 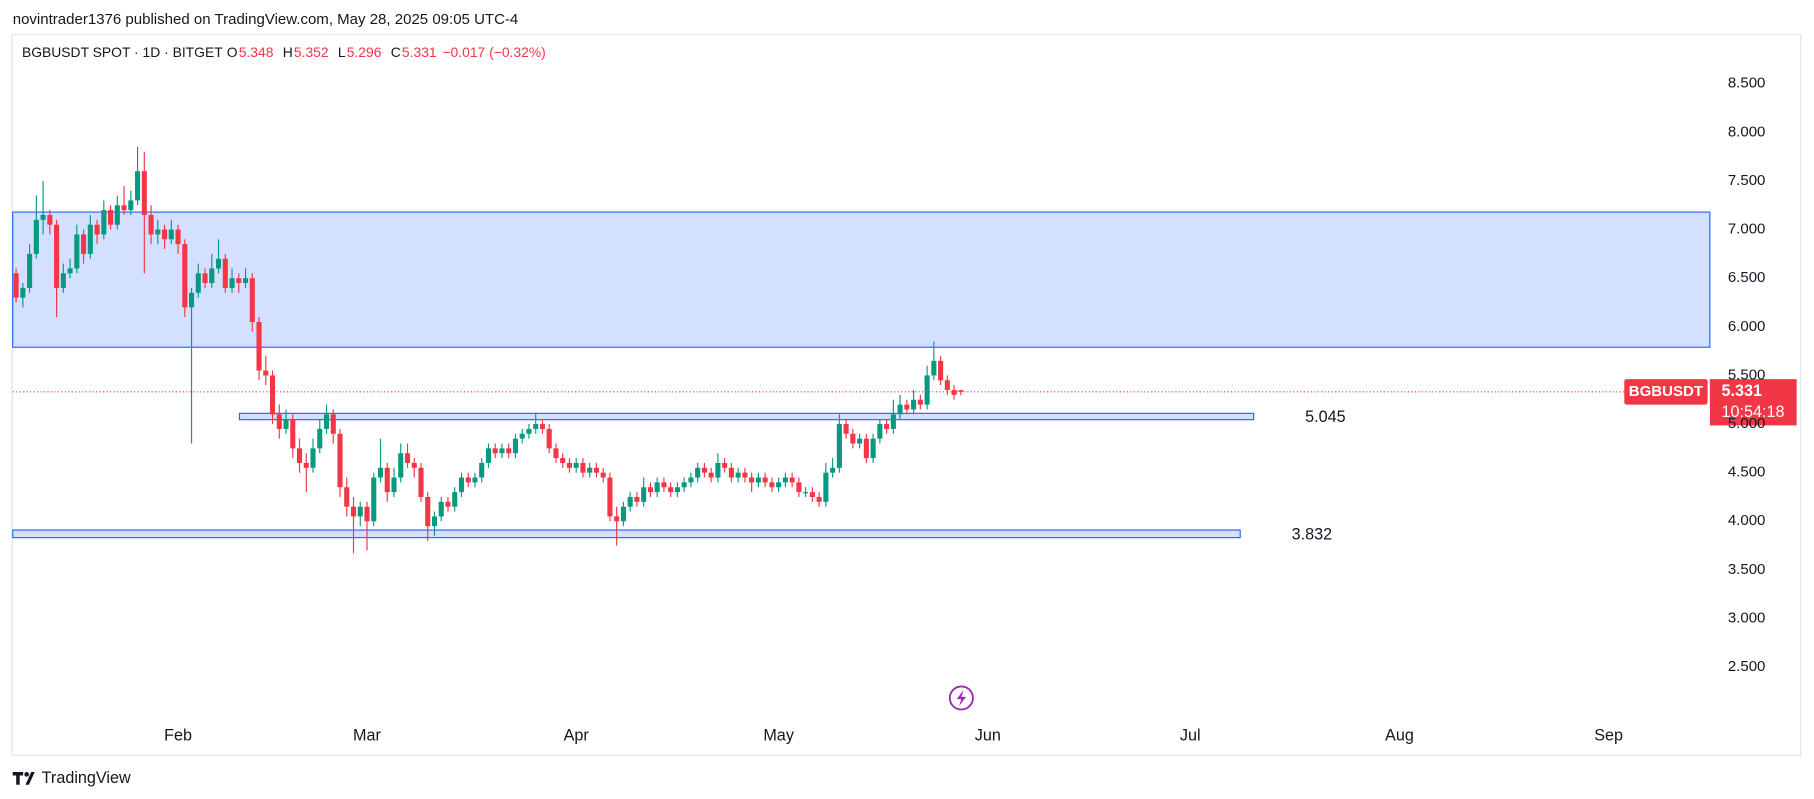 What do you see at coordinates (396, 52) in the screenshot?
I see `ohlc-key: C` at bounding box center [396, 52].